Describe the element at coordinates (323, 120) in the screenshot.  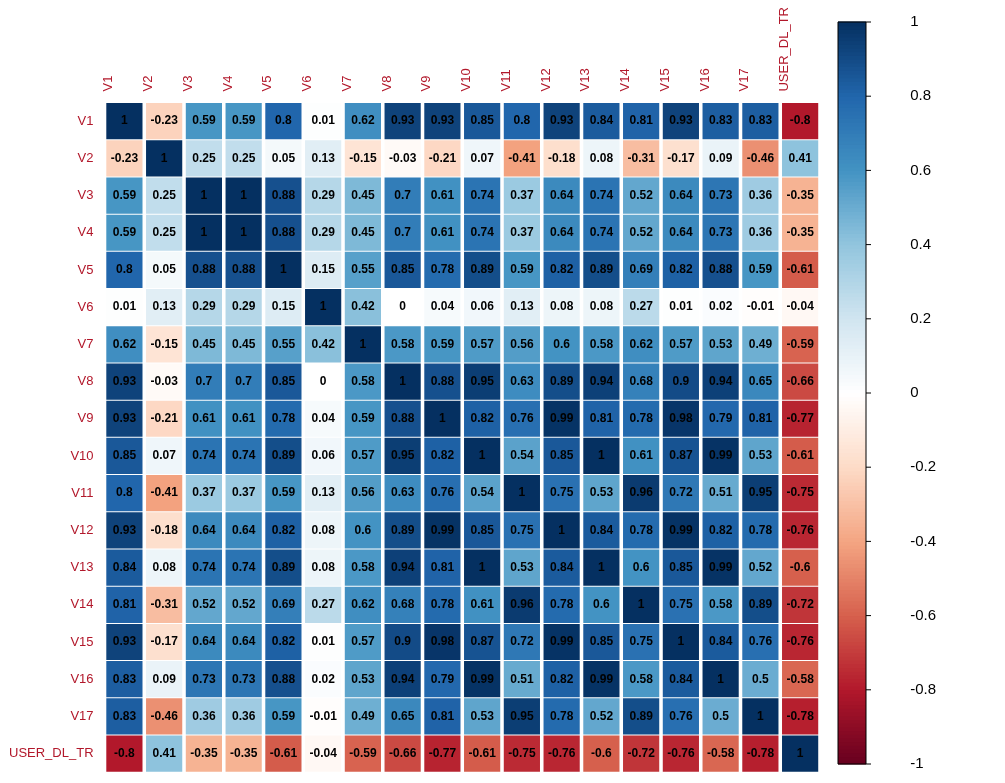
I see `data-label: 0.01` at that location.